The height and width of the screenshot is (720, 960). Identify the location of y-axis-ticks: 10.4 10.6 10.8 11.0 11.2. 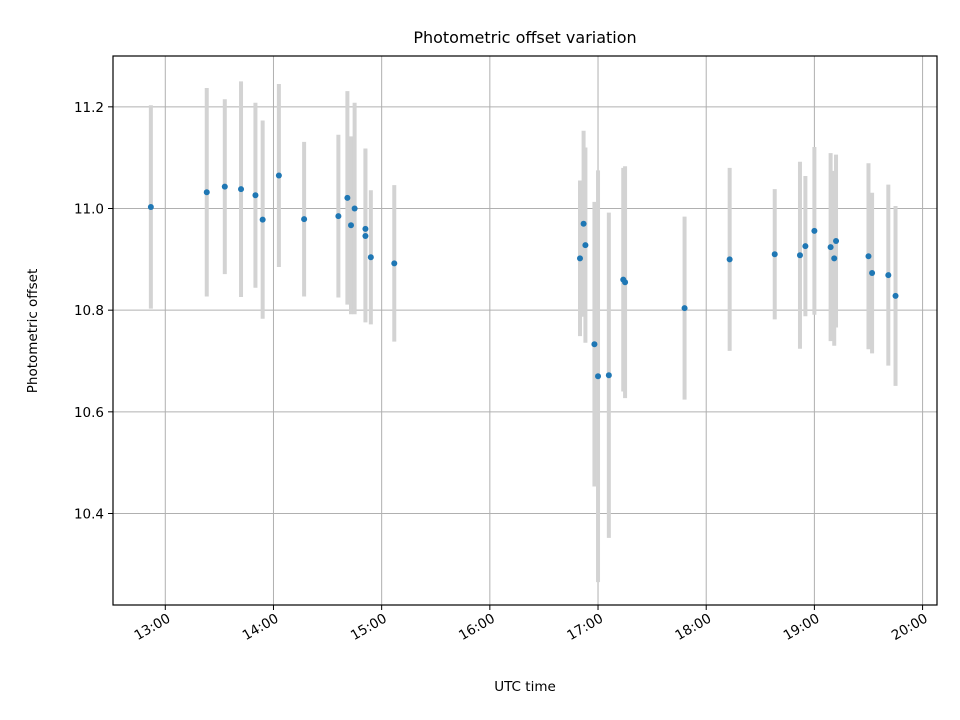
(93, 311).